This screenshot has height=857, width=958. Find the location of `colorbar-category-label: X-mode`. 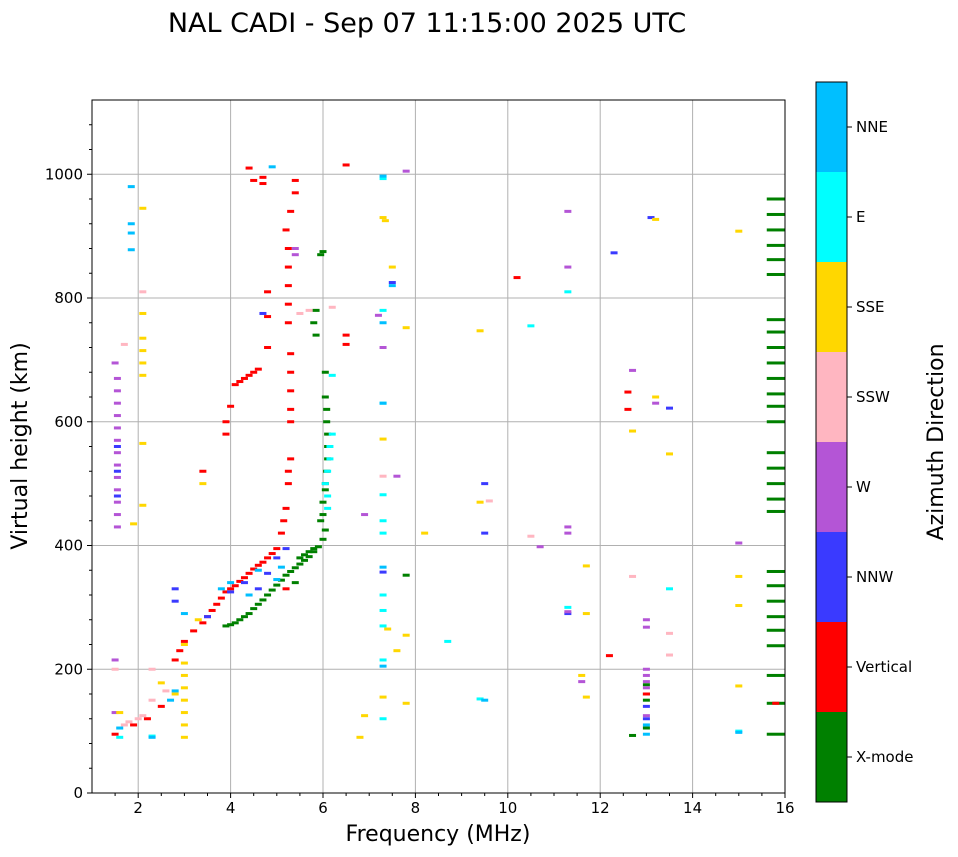

colorbar-category-label: X-mode is located at coordinates (884, 757).